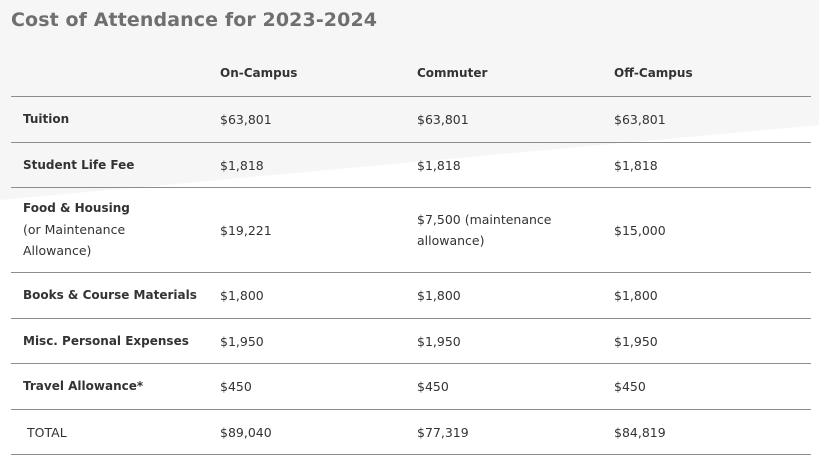 This screenshot has height=468, width=819. What do you see at coordinates (318, 432) in the screenshot?
I see `cost-cell: $89,040` at bounding box center [318, 432].